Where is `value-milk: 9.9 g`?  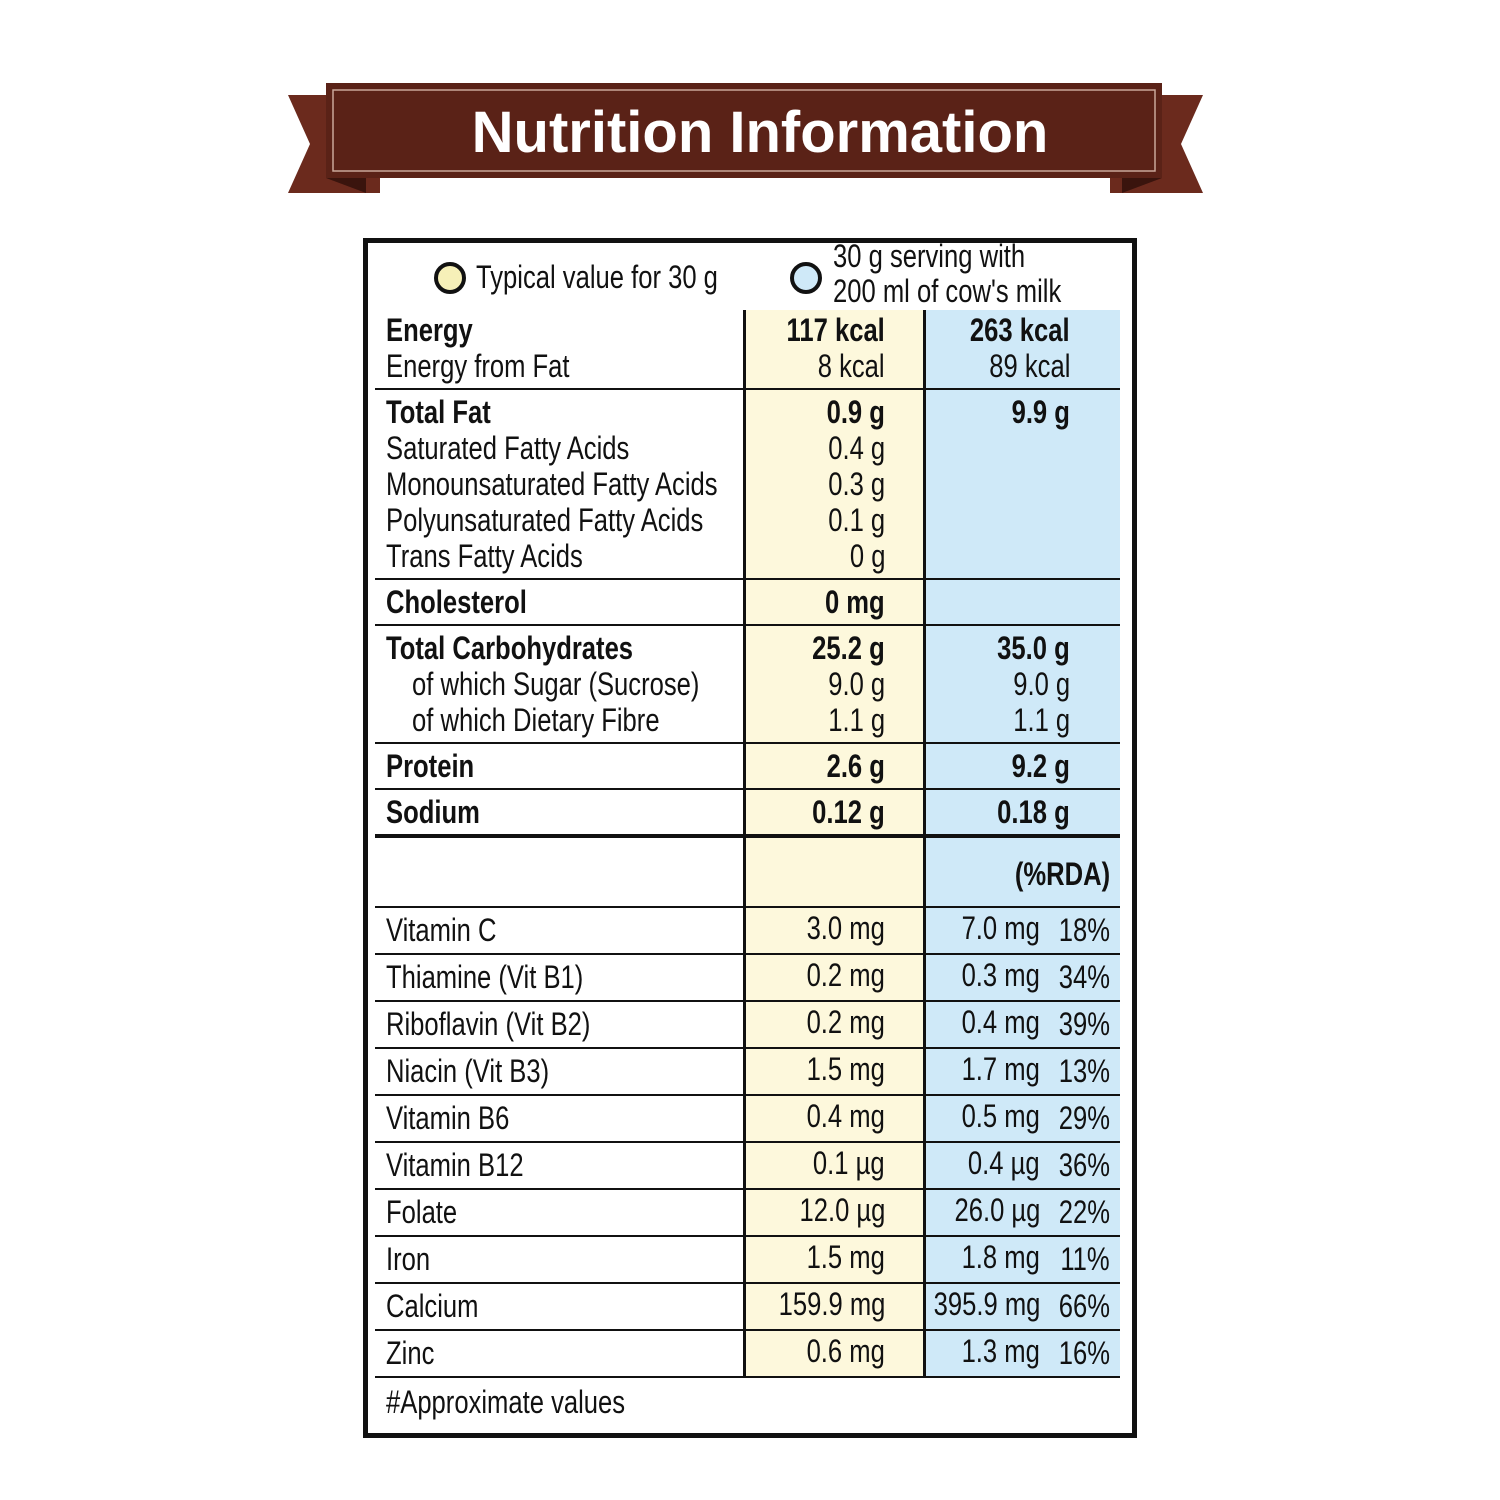 value-milk: 9.9 g is located at coordinates (1040, 412).